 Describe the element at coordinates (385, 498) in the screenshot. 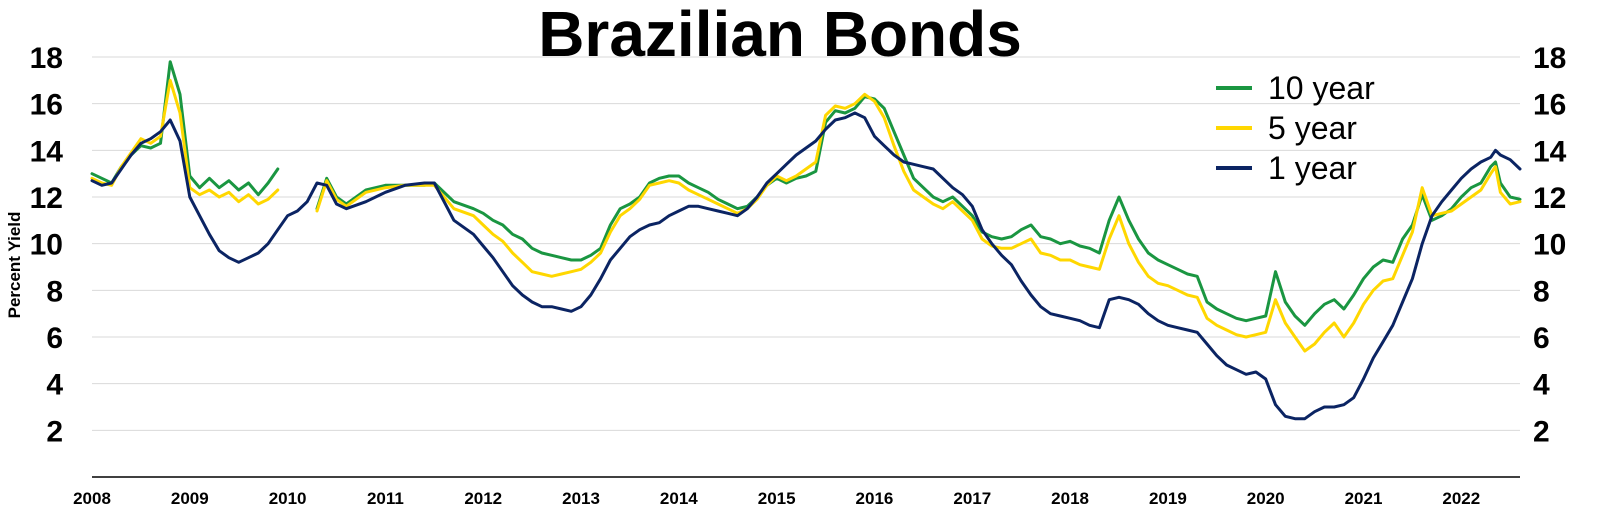

I see `x-tick-label: 2011` at that location.